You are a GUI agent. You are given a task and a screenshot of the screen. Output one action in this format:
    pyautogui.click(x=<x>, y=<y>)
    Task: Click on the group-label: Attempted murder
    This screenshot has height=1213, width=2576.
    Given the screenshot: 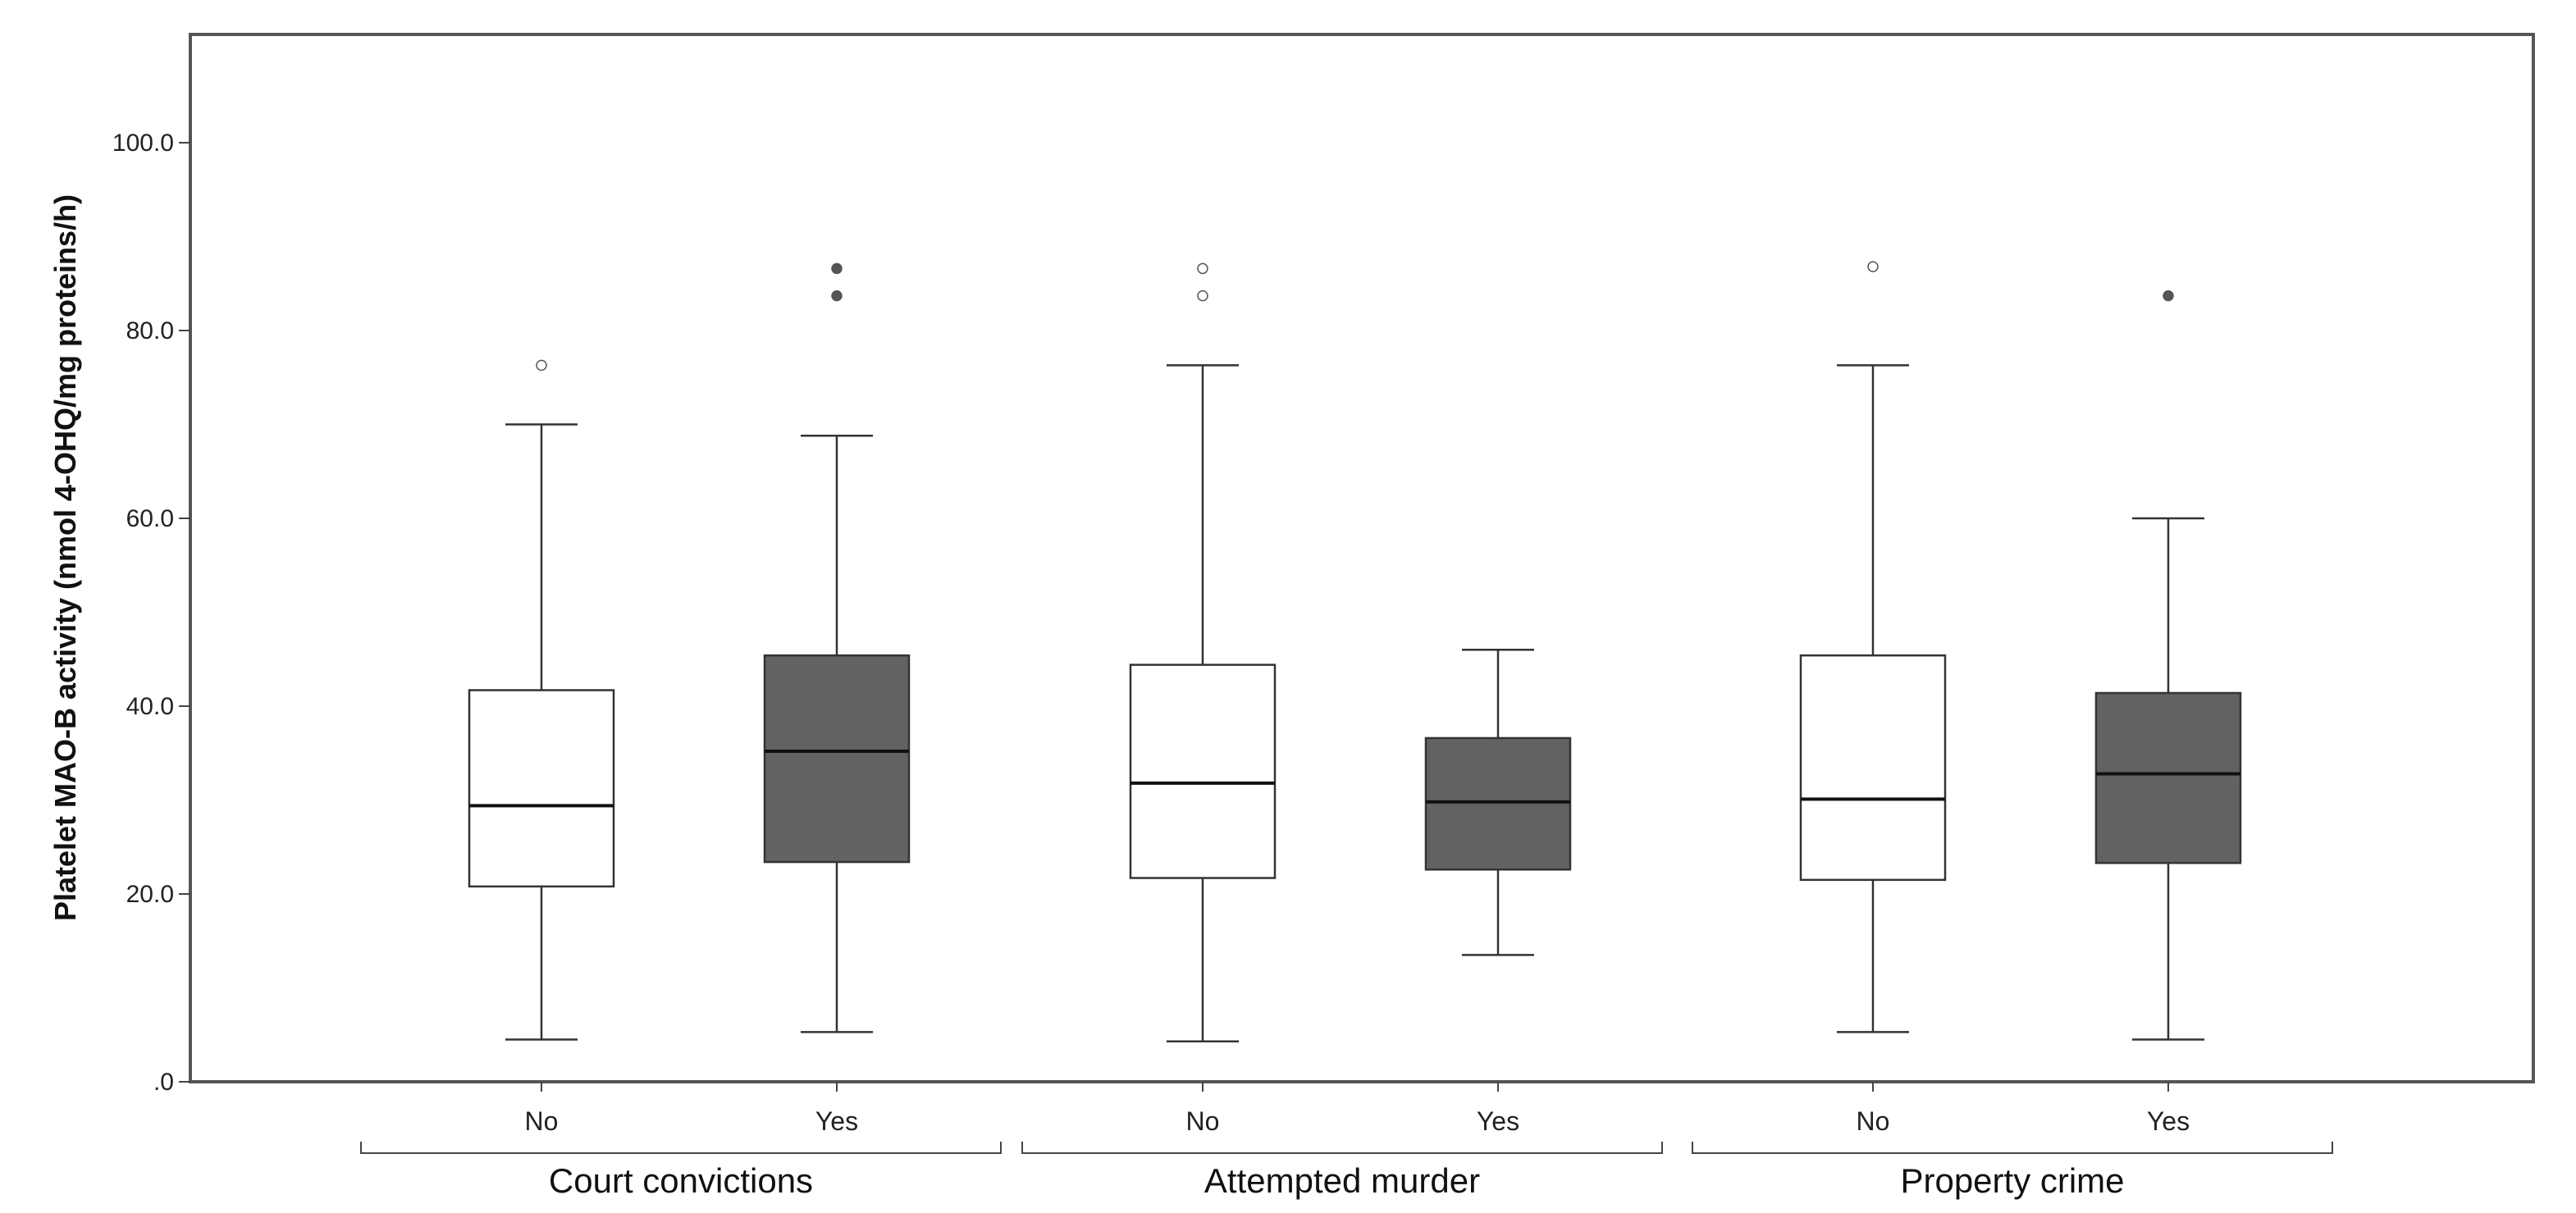 What is the action you would take?
    pyautogui.click(x=1342, y=1180)
    